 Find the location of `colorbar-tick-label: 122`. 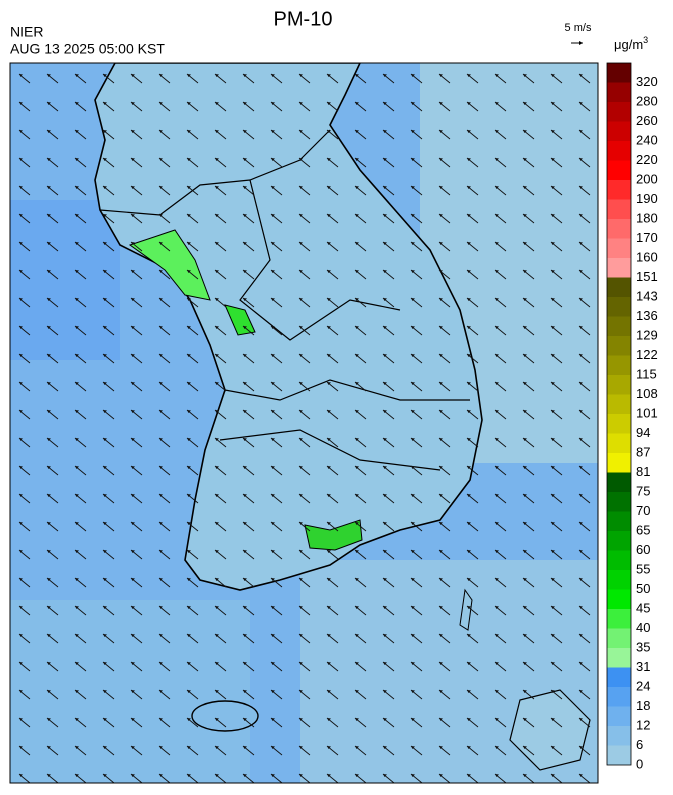

colorbar-tick-label: 122 is located at coordinates (647, 354).